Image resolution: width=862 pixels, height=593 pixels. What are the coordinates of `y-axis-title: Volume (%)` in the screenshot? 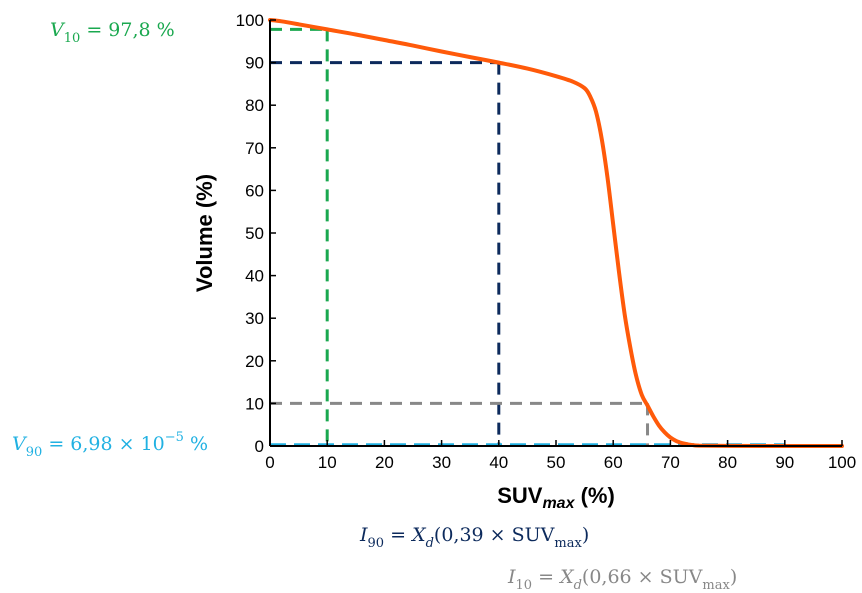 It's located at (204, 233).